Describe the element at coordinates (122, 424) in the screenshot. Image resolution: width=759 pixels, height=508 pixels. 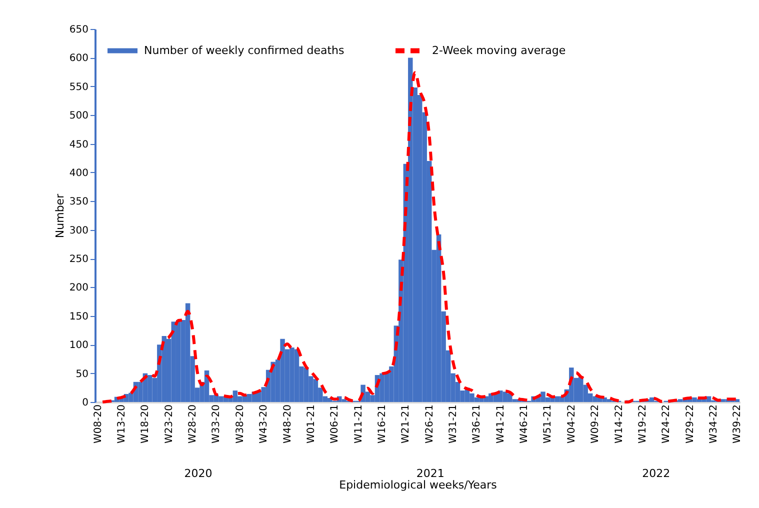
I see `x-tick-label: W13-20` at that location.